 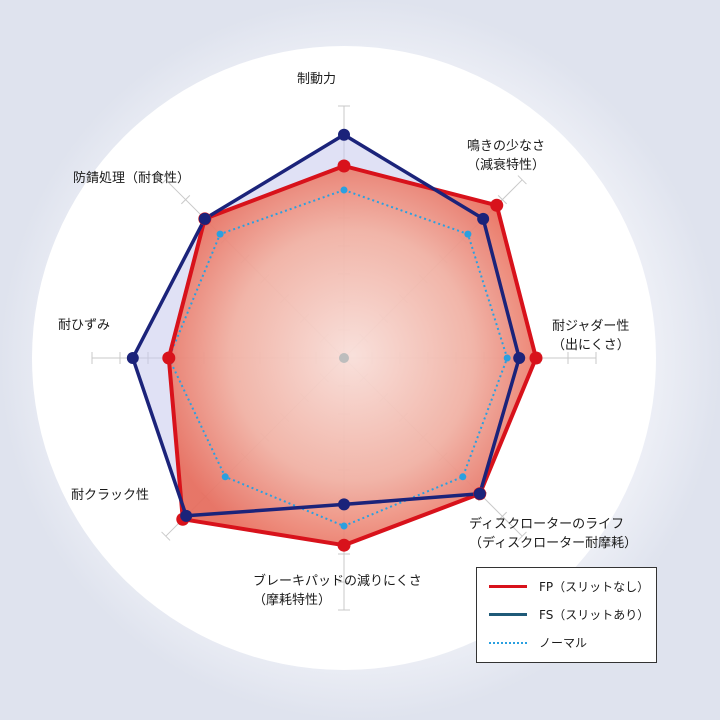 I want to click on axis-label-line: 制動力, so click(x=317, y=79).